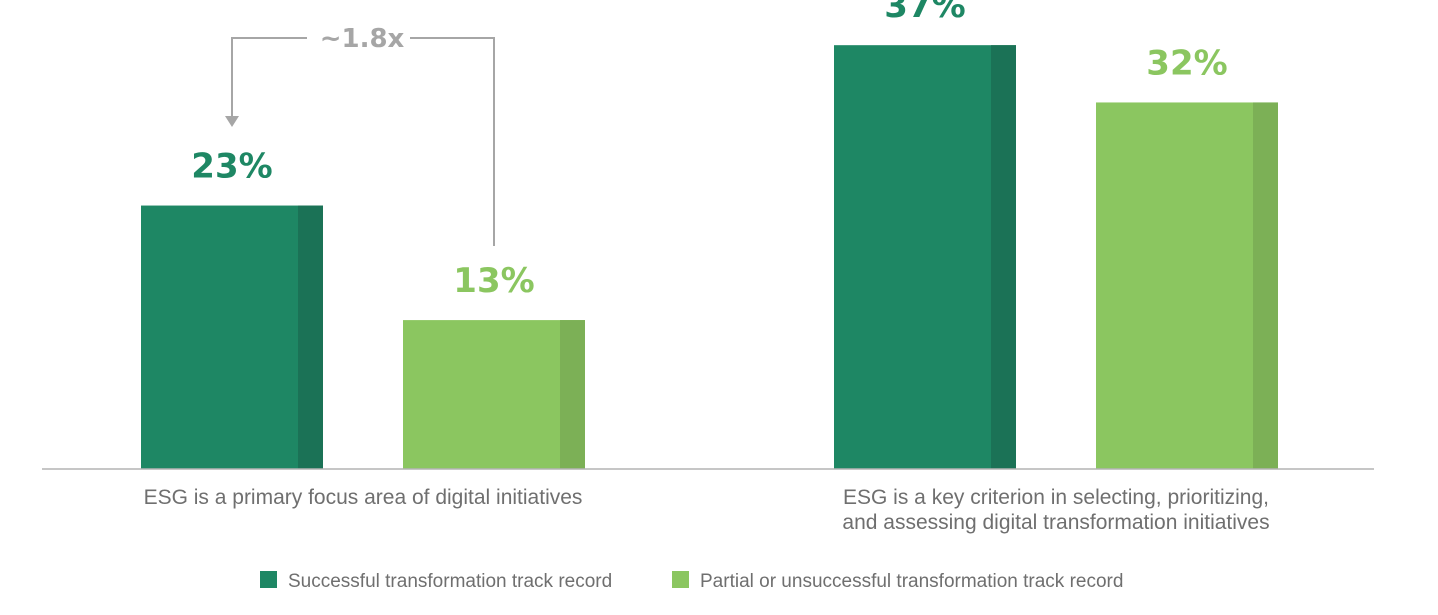 The width and height of the screenshot is (1438, 615). I want to click on ratio-annotation: ~1.8x, so click(360, 135).